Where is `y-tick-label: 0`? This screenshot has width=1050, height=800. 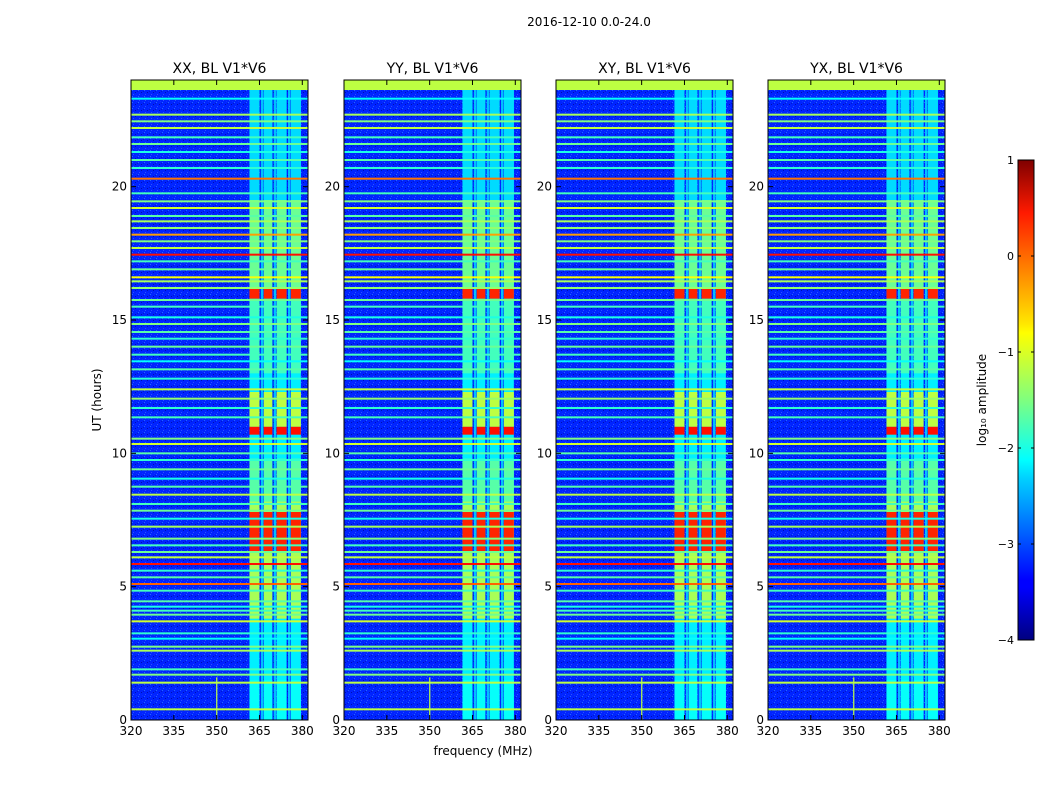 y-tick-label: 0 is located at coordinates (548, 720).